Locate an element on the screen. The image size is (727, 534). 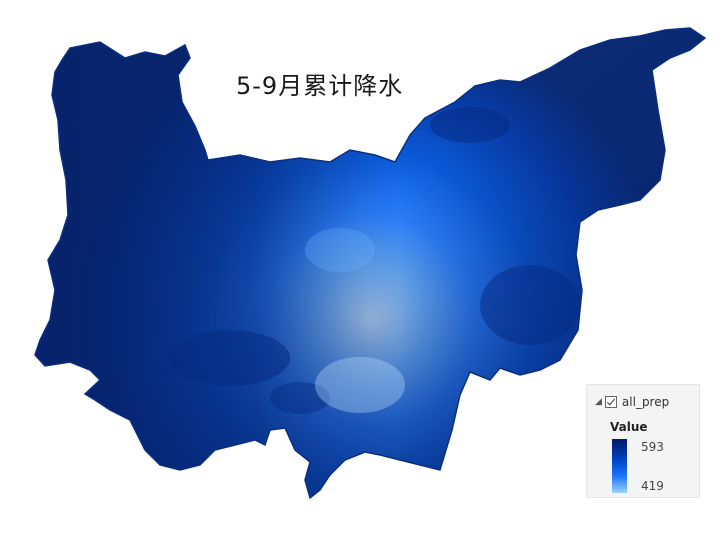
color-ramp is located at coordinates (619, 466).